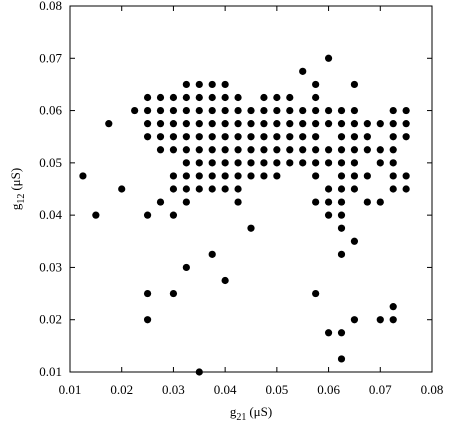 The width and height of the screenshot is (454, 431). I want to click on x-tick-label: 0.07, so click(380, 389).